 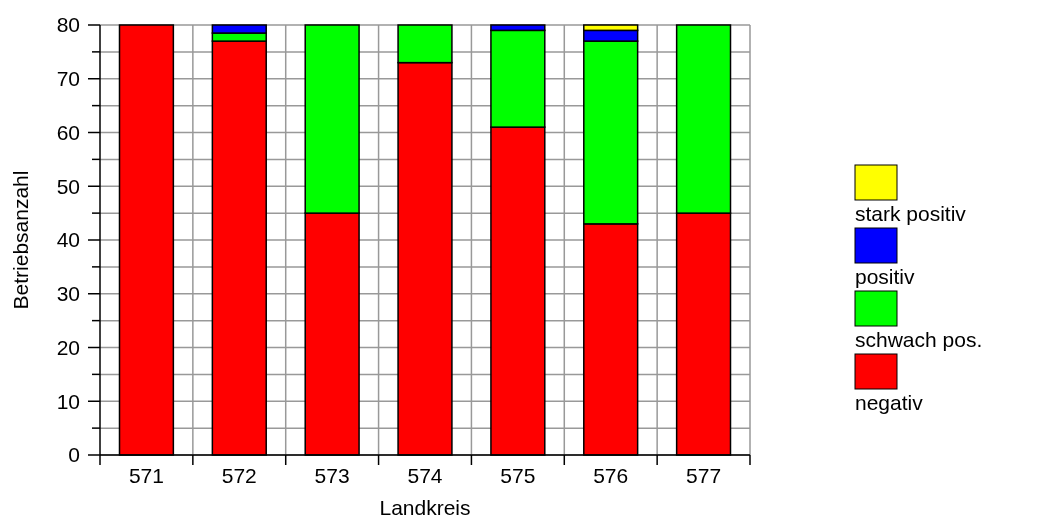 What do you see at coordinates (68, 294) in the screenshot?
I see `y-tick-label: 30` at bounding box center [68, 294].